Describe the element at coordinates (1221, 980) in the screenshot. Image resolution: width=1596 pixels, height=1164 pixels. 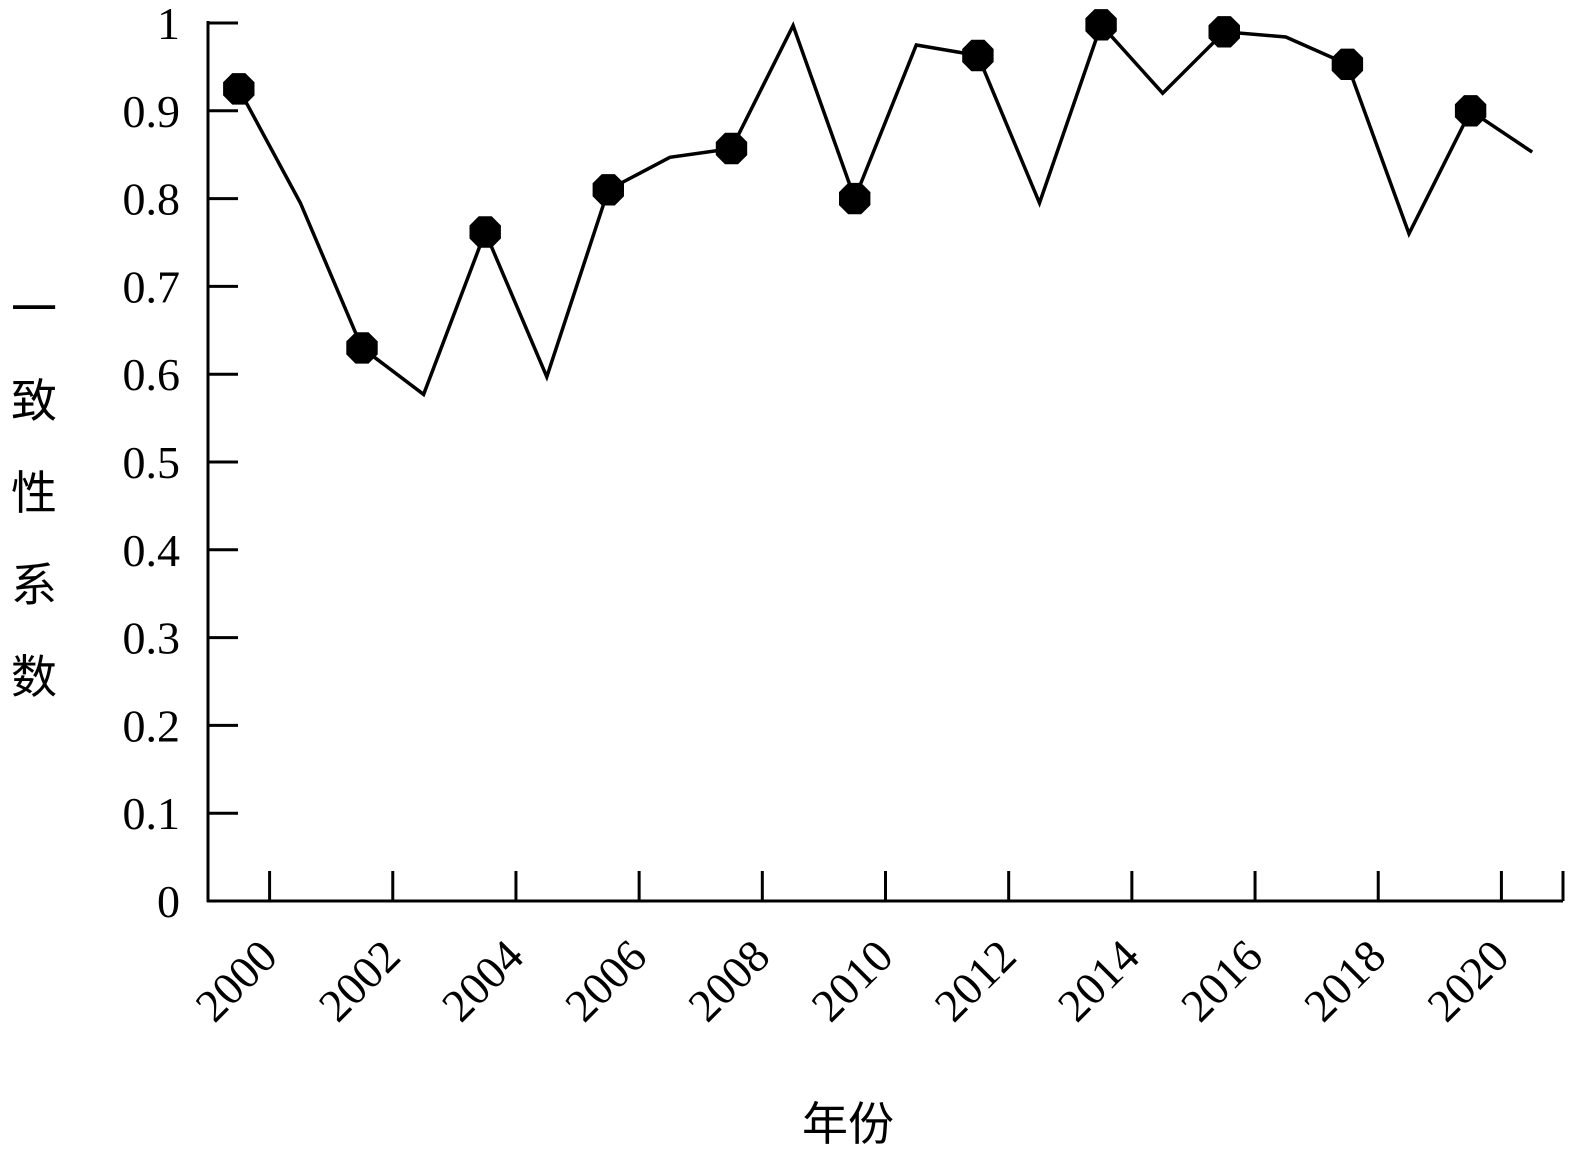
I see `x-tick-label: 2016` at that location.